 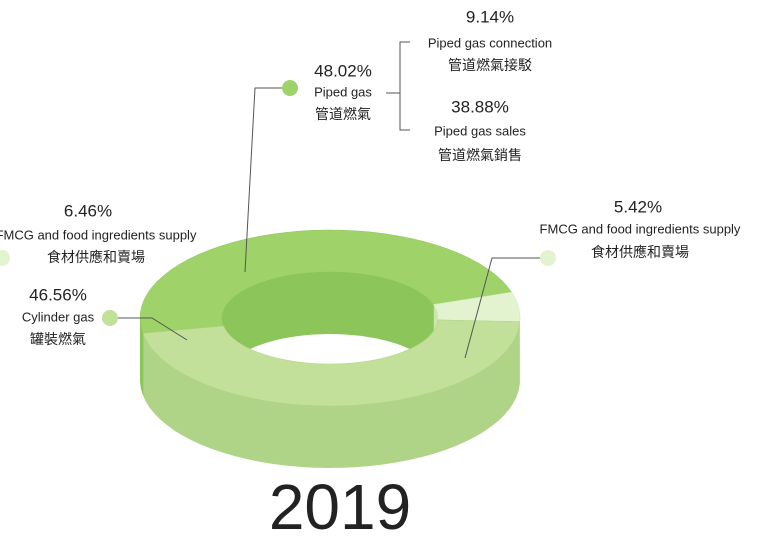 What do you see at coordinates (490, 65) in the screenshot?
I see `category-label-zh: 管道燃氣接駁` at bounding box center [490, 65].